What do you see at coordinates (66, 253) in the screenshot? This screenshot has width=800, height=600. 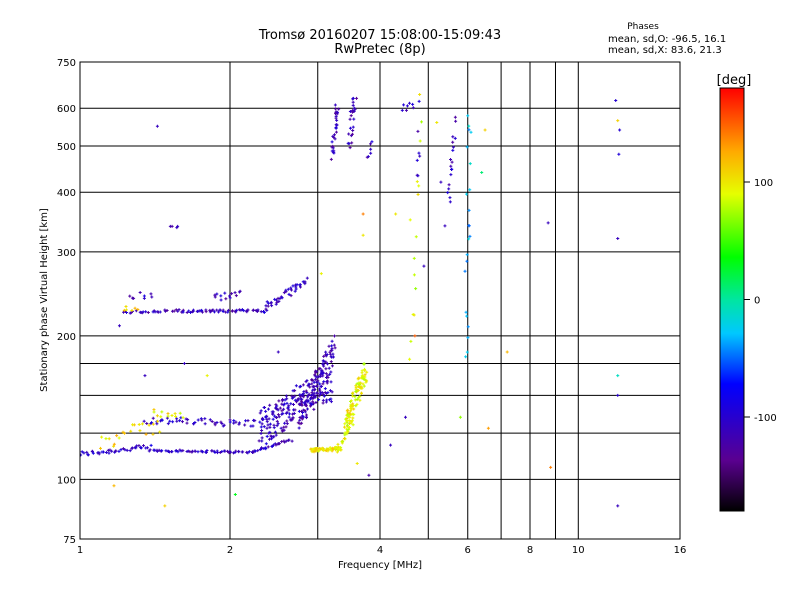 I see `y-tick-label: 300` at bounding box center [66, 253].